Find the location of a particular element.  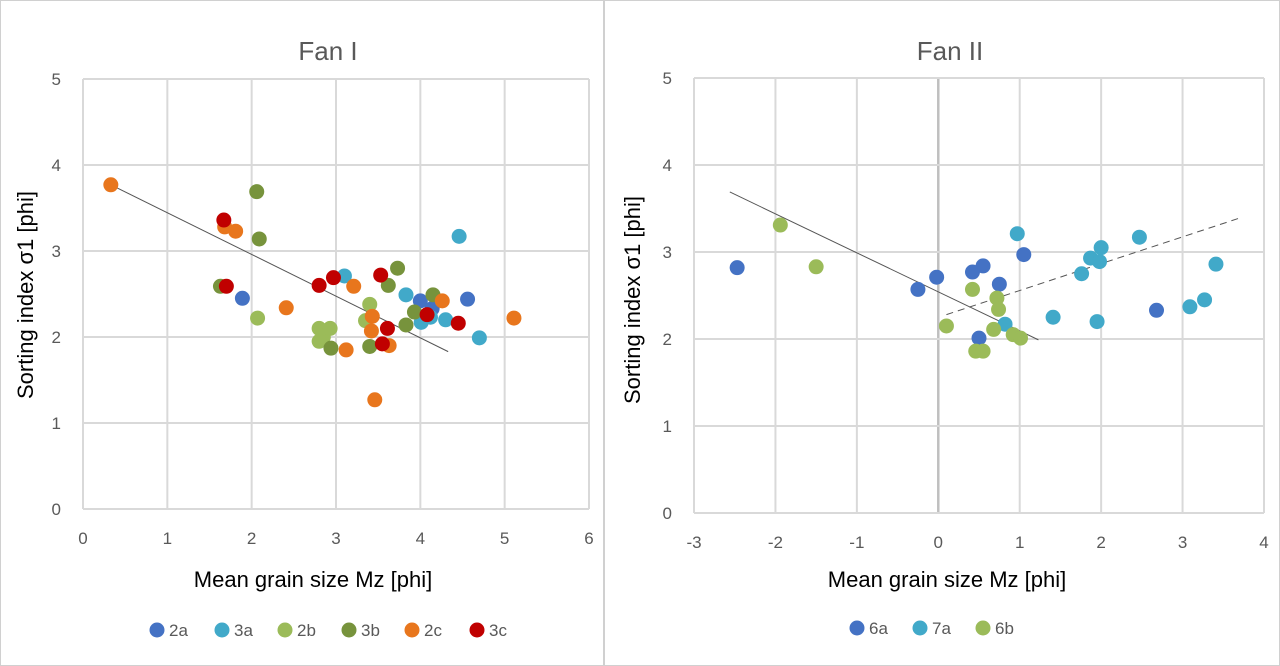

legend-label: 6a is located at coordinates (878, 628).